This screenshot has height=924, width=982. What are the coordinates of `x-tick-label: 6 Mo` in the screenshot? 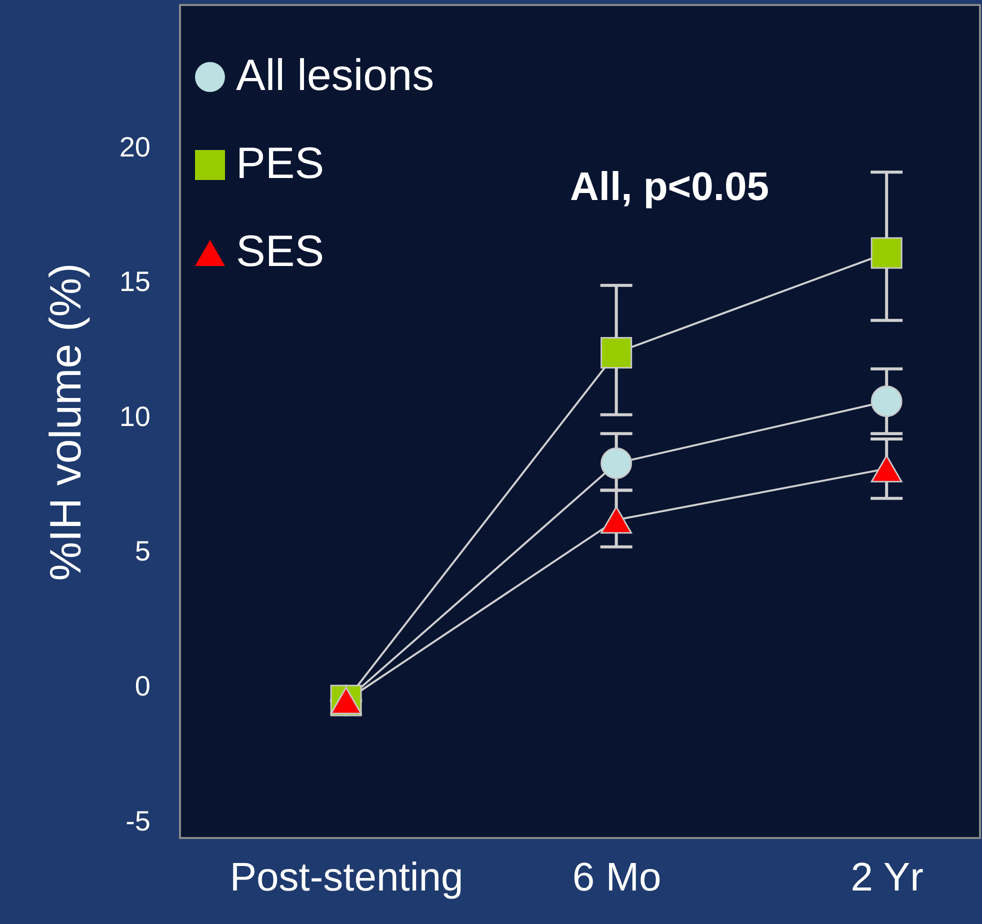 It's located at (617, 878).